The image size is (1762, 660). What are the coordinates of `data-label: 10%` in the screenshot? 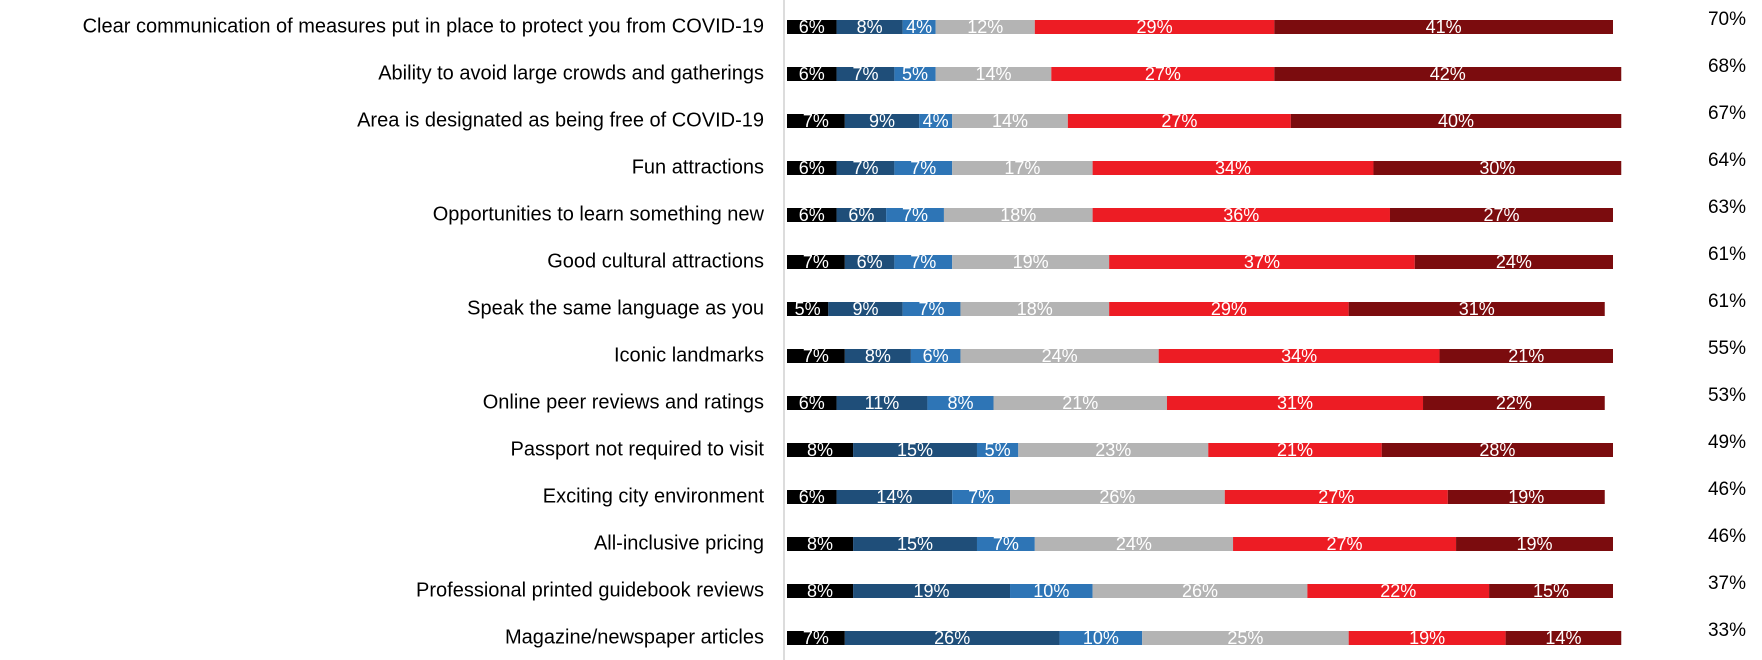 It's located at (1101, 638).